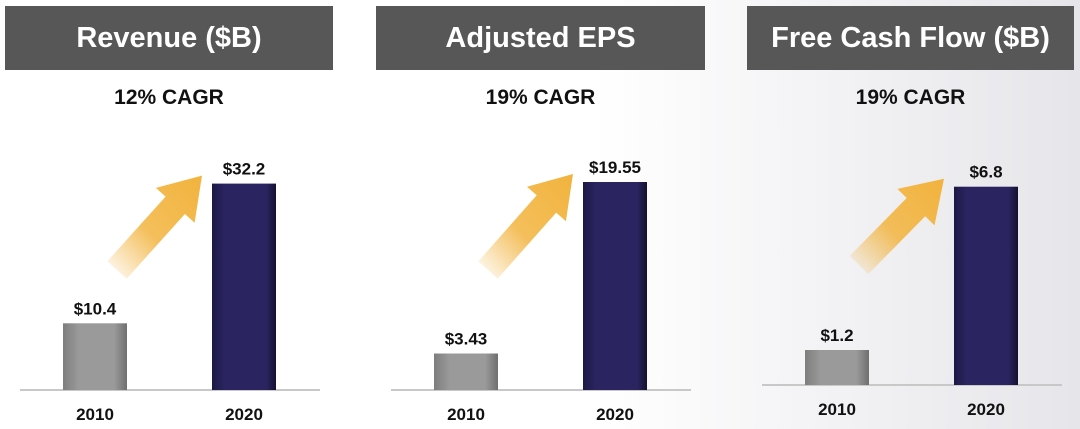 Image resolution: width=1080 pixels, height=429 pixels. I want to click on chart-title: Free Cash Flow ($B), so click(910, 38).